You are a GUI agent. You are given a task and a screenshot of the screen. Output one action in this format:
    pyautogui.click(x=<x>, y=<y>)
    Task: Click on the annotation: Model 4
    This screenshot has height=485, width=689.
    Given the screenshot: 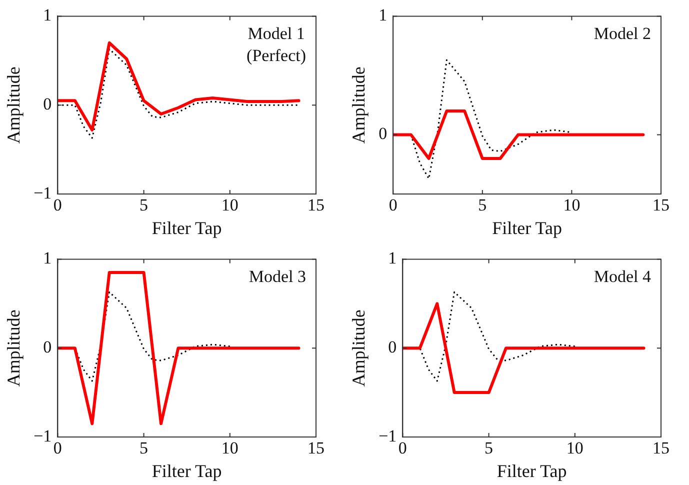 What is the action you would take?
    pyautogui.click(x=623, y=276)
    